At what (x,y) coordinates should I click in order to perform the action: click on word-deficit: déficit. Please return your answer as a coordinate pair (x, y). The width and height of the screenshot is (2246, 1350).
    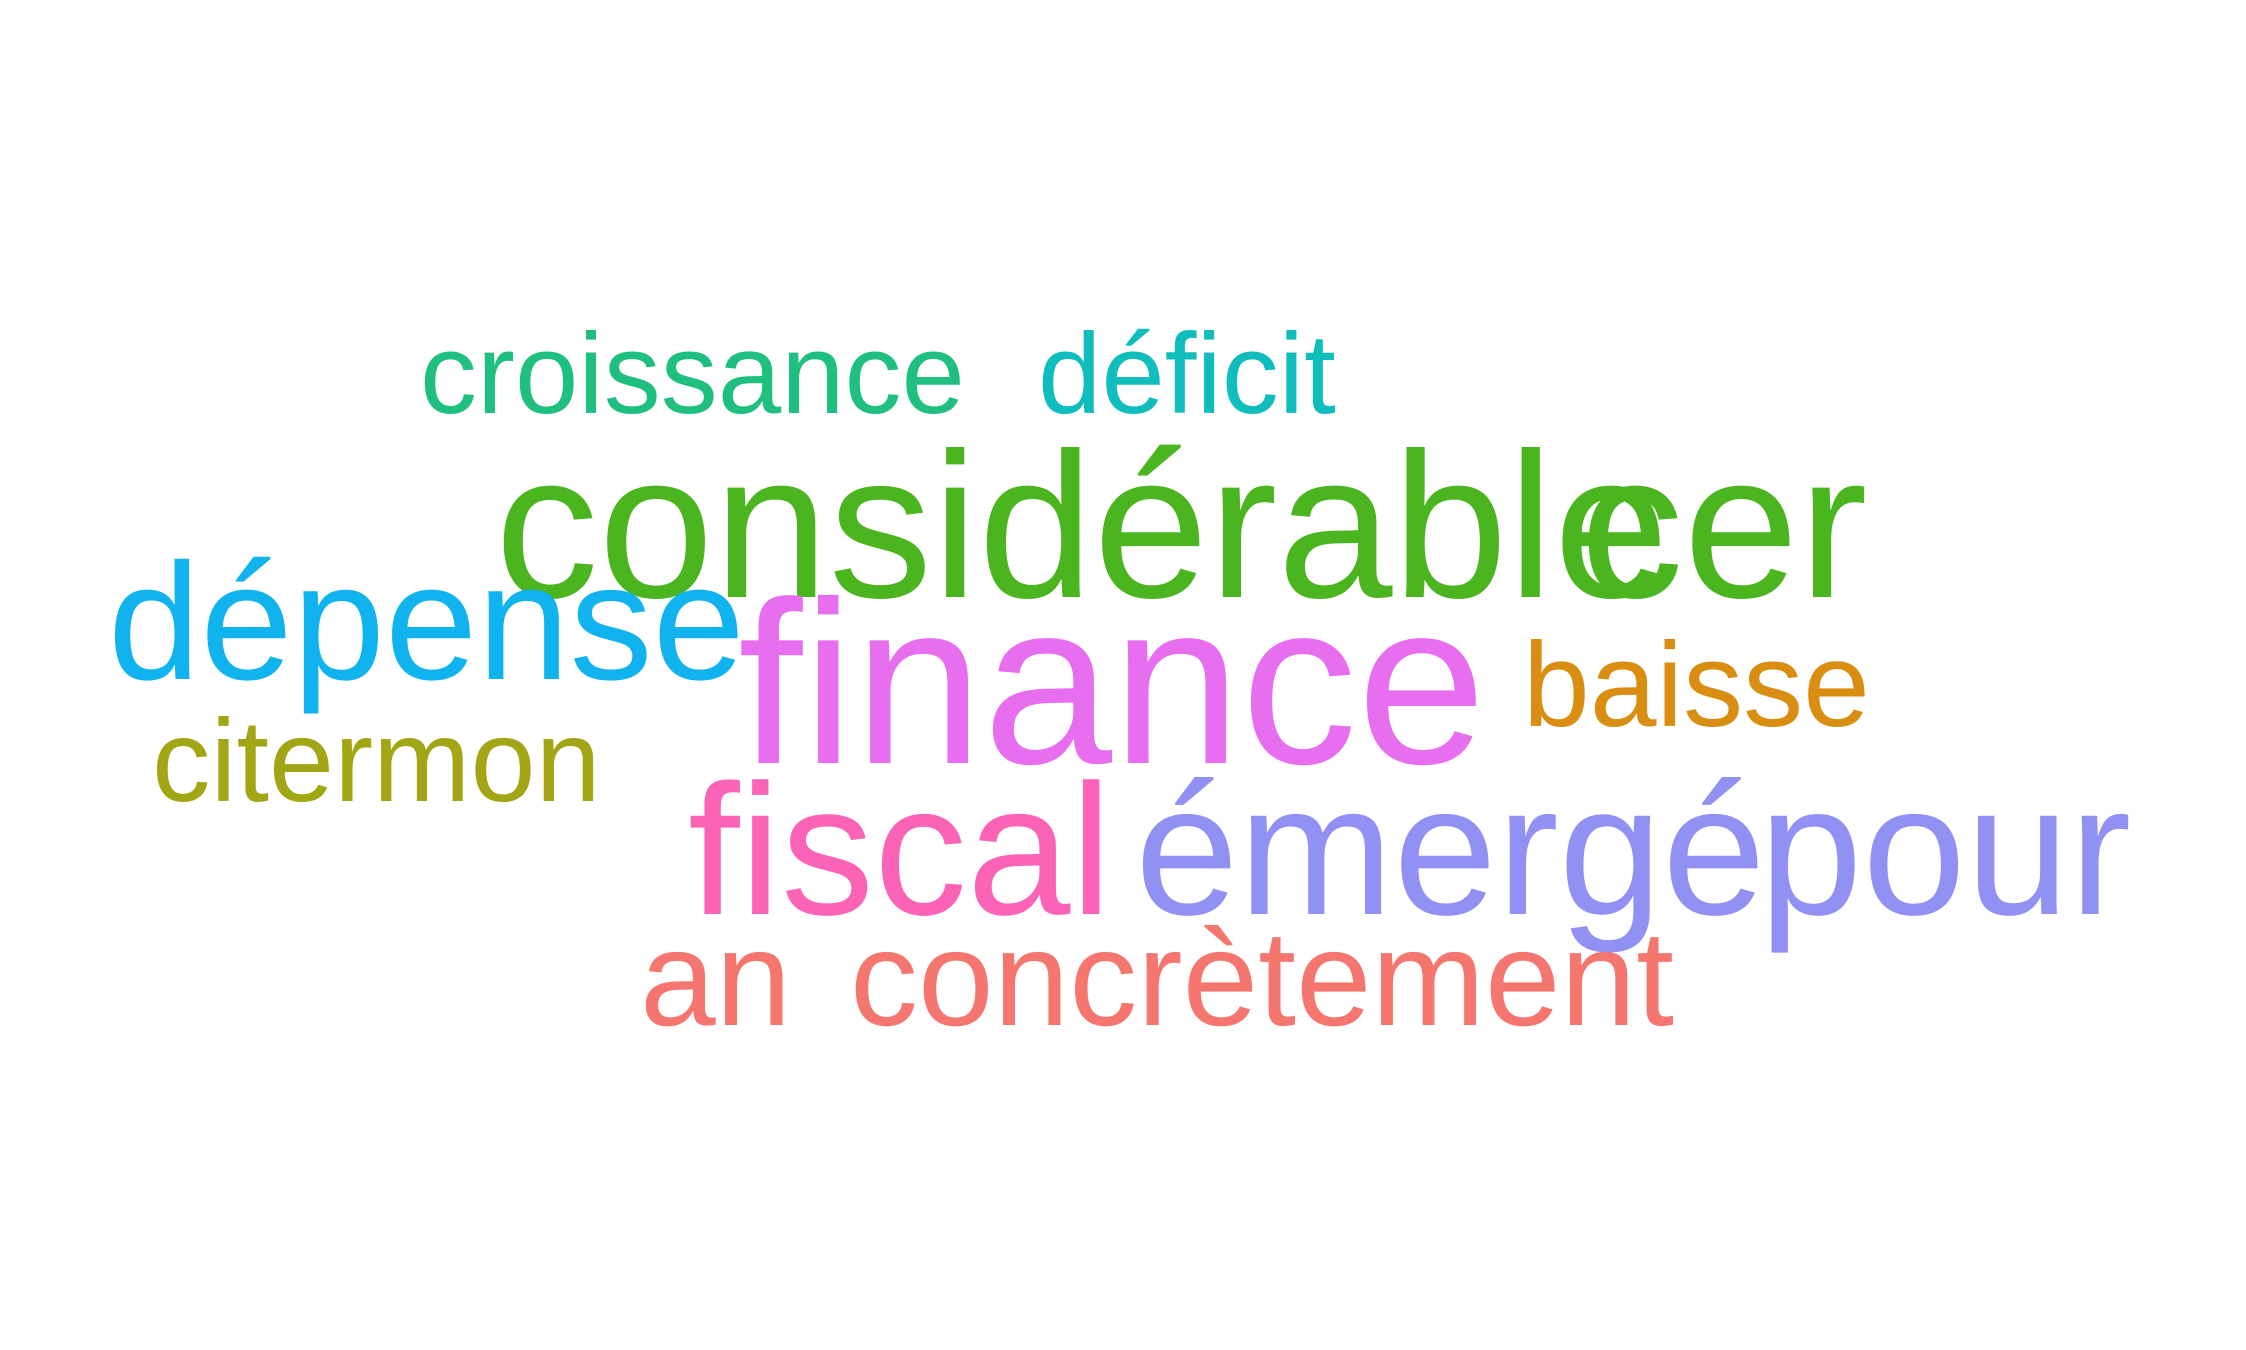
    Looking at the image, I should click on (1187, 374).